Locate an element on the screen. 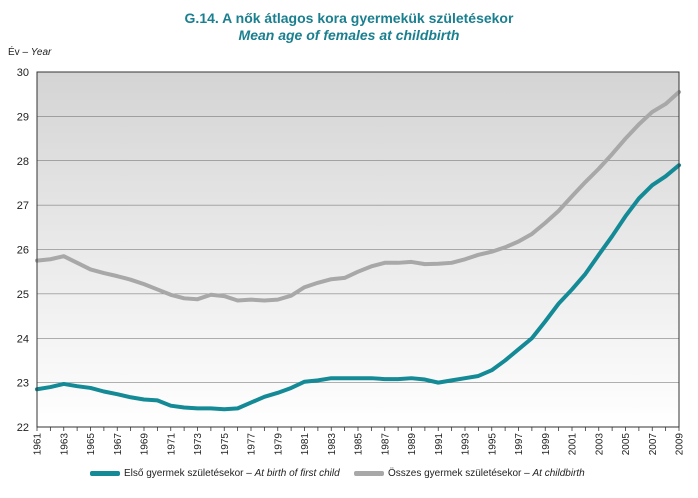 The image size is (698, 498). x-tick-label: 1987 is located at coordinates (385, 444).